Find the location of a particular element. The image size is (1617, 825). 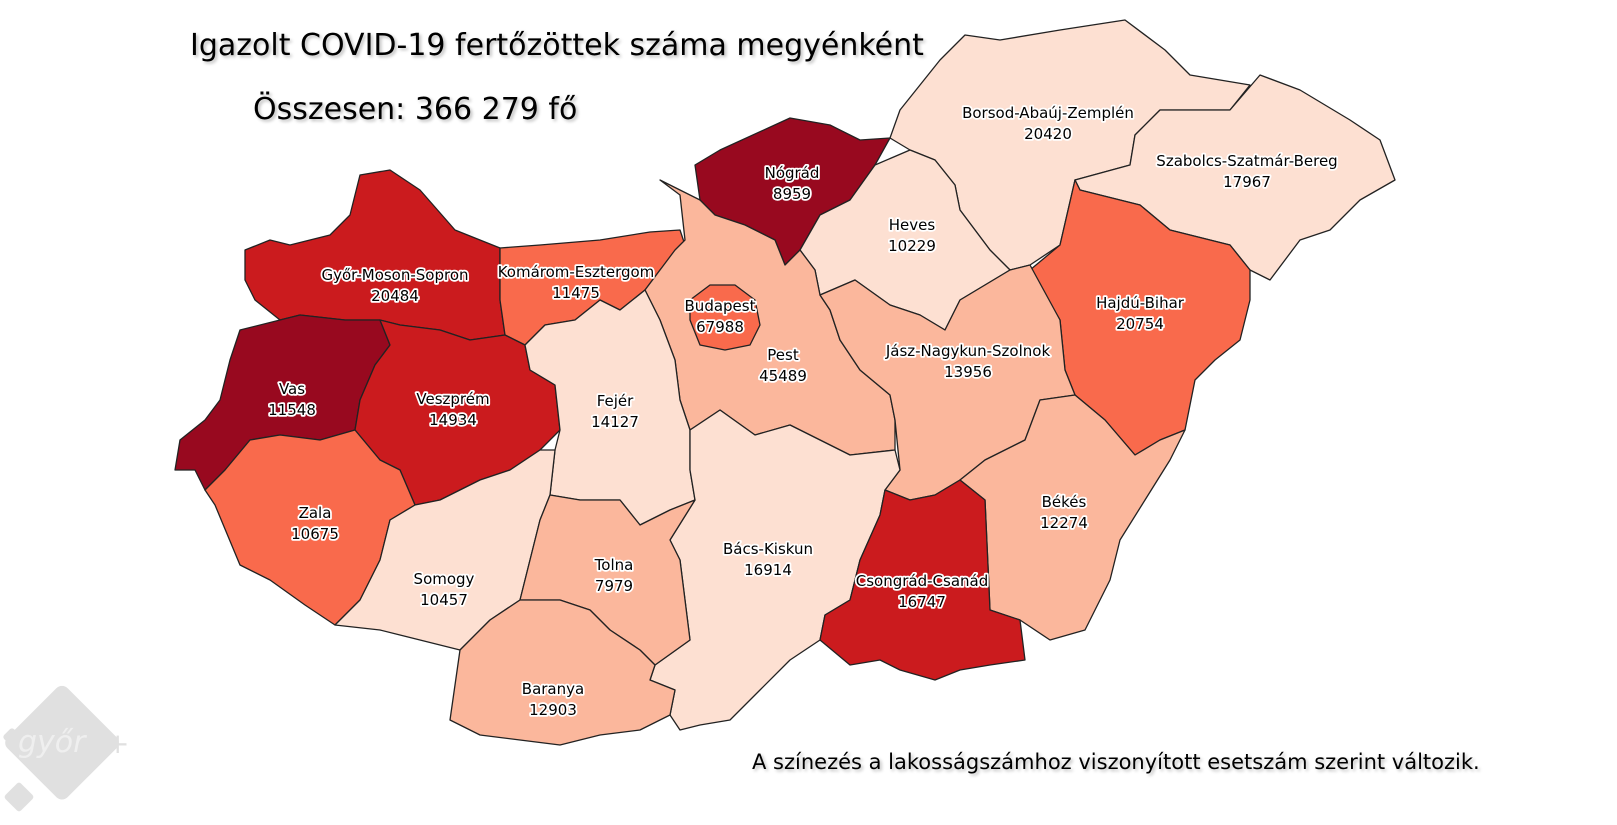

county-baranya is located at coordinates (562, 672).